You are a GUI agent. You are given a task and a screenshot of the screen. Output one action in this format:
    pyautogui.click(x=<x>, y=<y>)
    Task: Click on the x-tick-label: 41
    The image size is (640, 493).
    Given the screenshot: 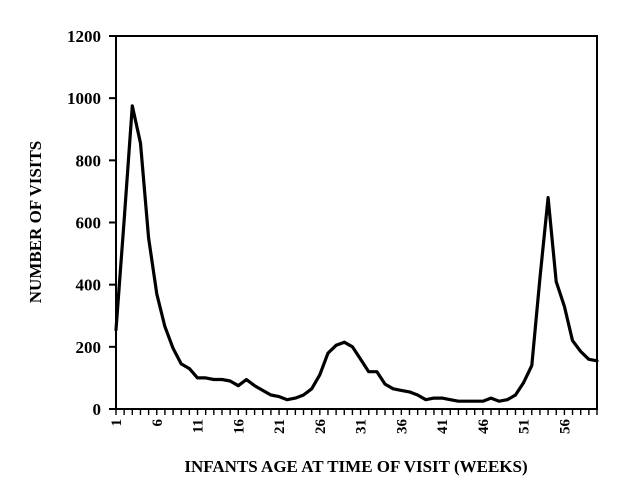 What is the action you would take?
    pyautogui.click(x=443, y=426)
    